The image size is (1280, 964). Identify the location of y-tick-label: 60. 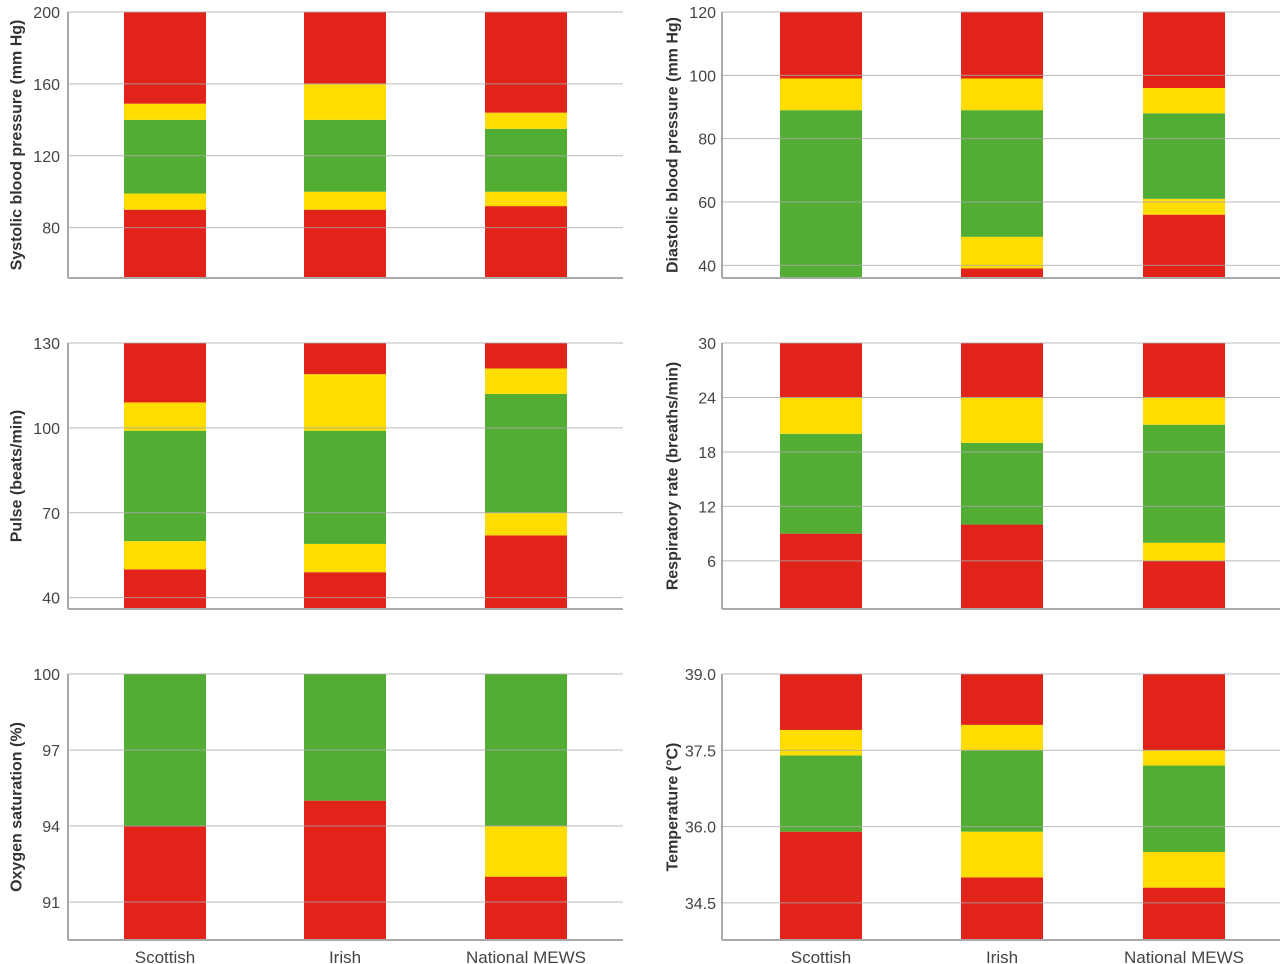
(707, 203).